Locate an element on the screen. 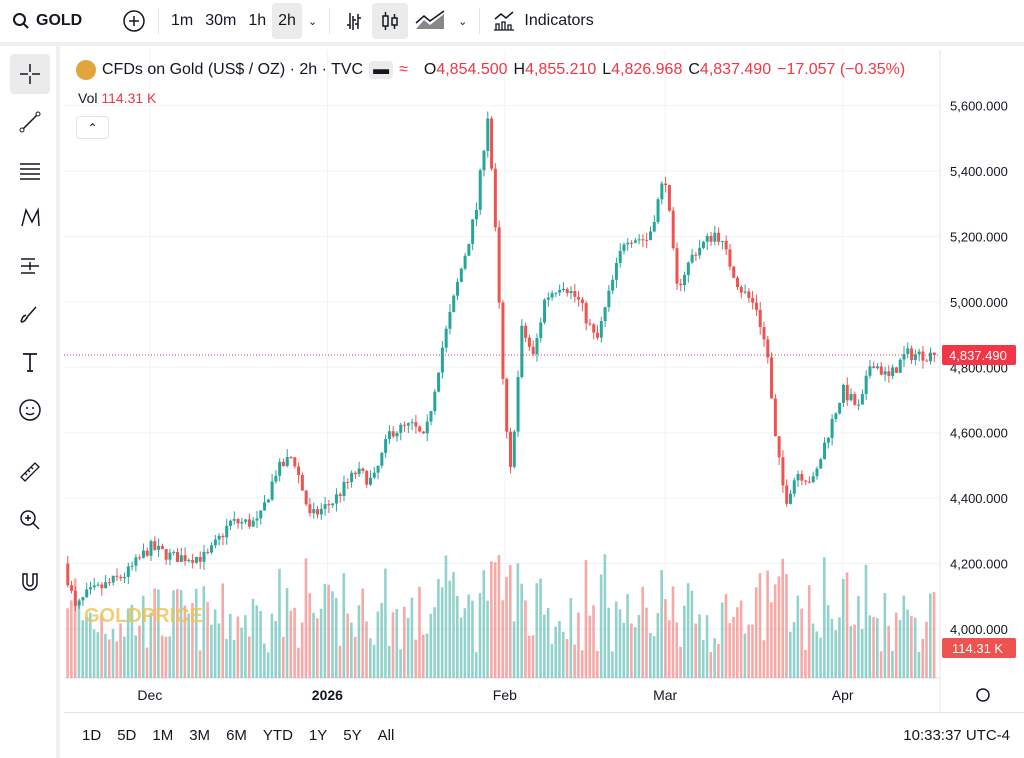 This screenshot has width=1024, height=758. tool-magnet is located at coordinates (30, 582).